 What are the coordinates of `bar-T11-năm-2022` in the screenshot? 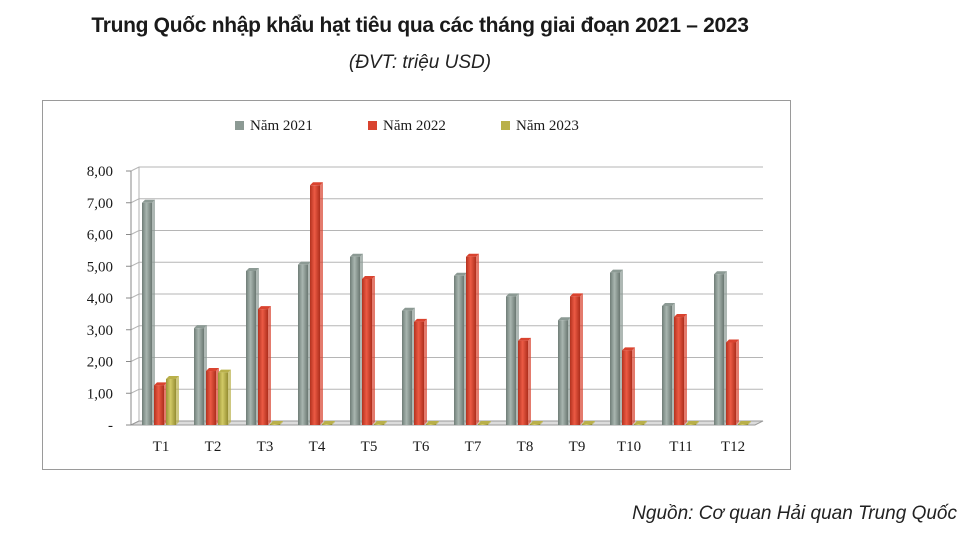 It's located at (680, 369).